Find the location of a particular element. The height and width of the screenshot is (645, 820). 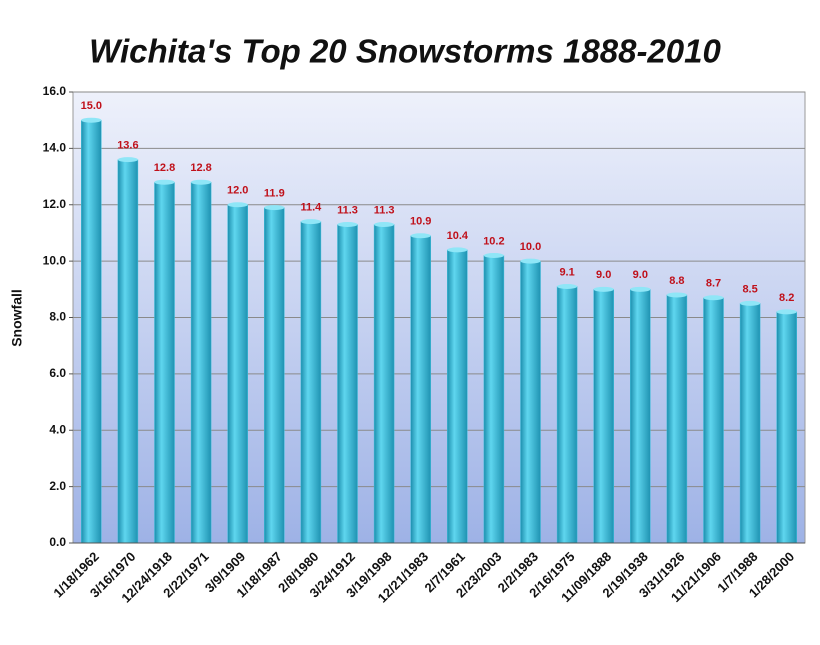

y-tick-label: 14.0 is located at coordinates (55, 148).